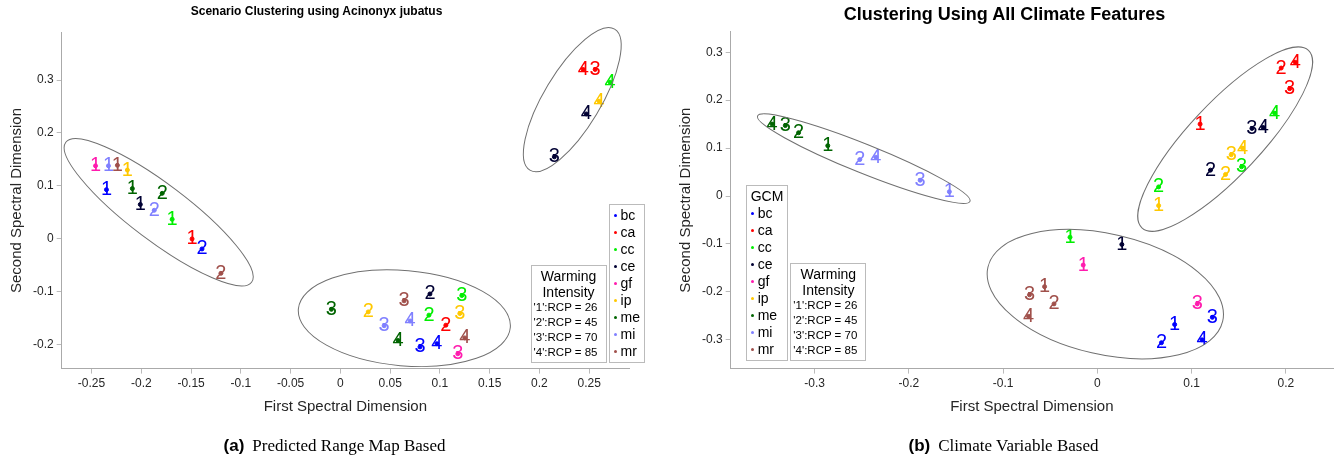 This screenshot has width=1338, height=474. What do you see at coordinates (191, 383) in the screenshot?
I see `x-tick-label: -0.15` at bounding box center [191, 383].